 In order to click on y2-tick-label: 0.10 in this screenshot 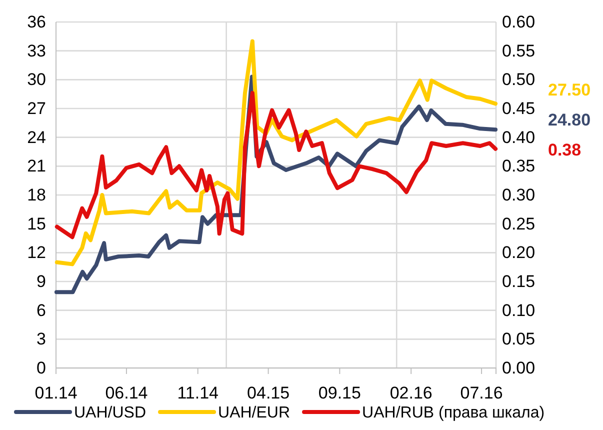, I will do `click(519, 310)`.